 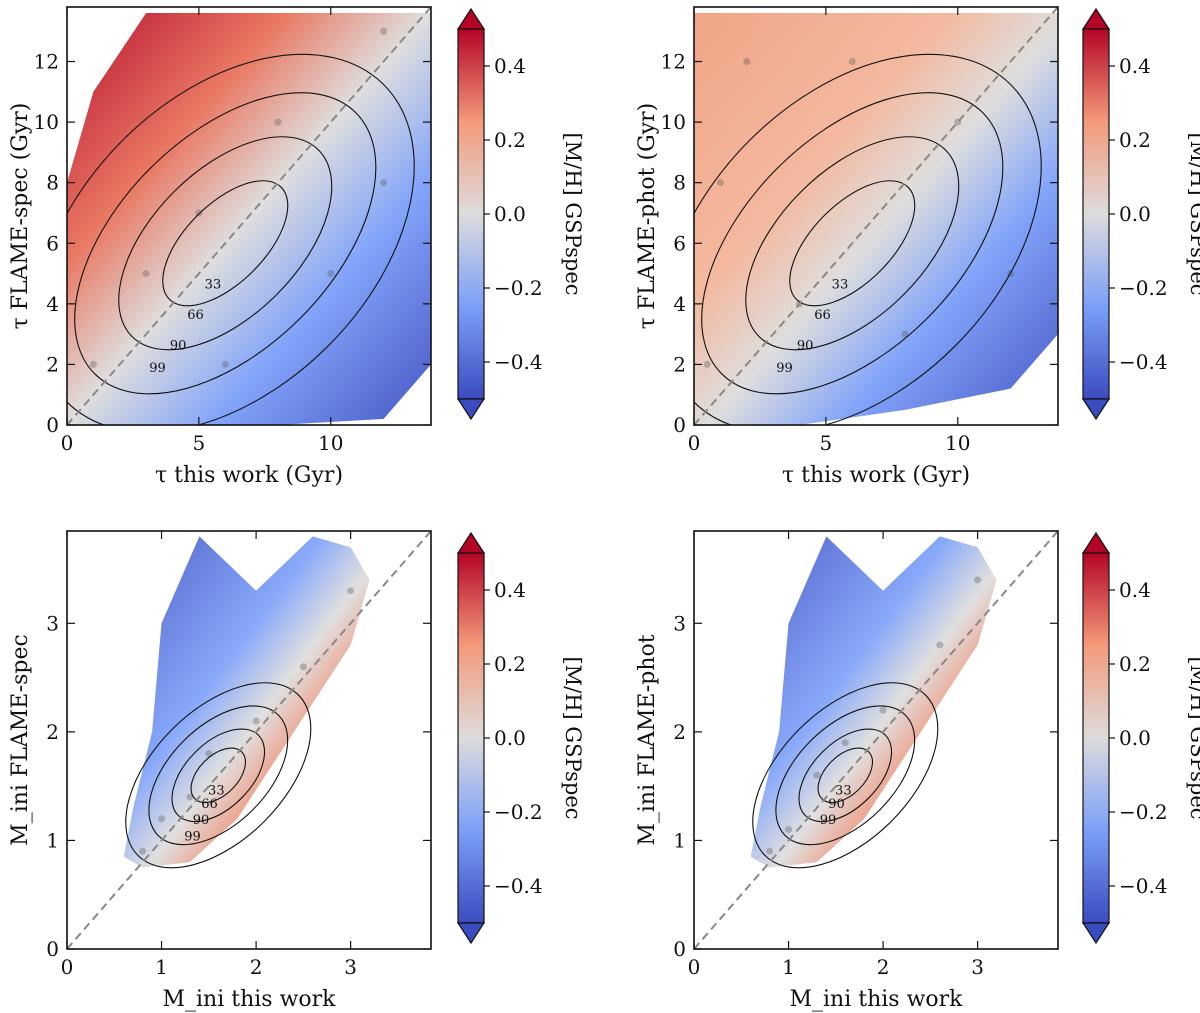 What do you see at coordinates (673, 62) in the screenshot?
I see `y-tick-label: 12` at bounding box center [673, 62].